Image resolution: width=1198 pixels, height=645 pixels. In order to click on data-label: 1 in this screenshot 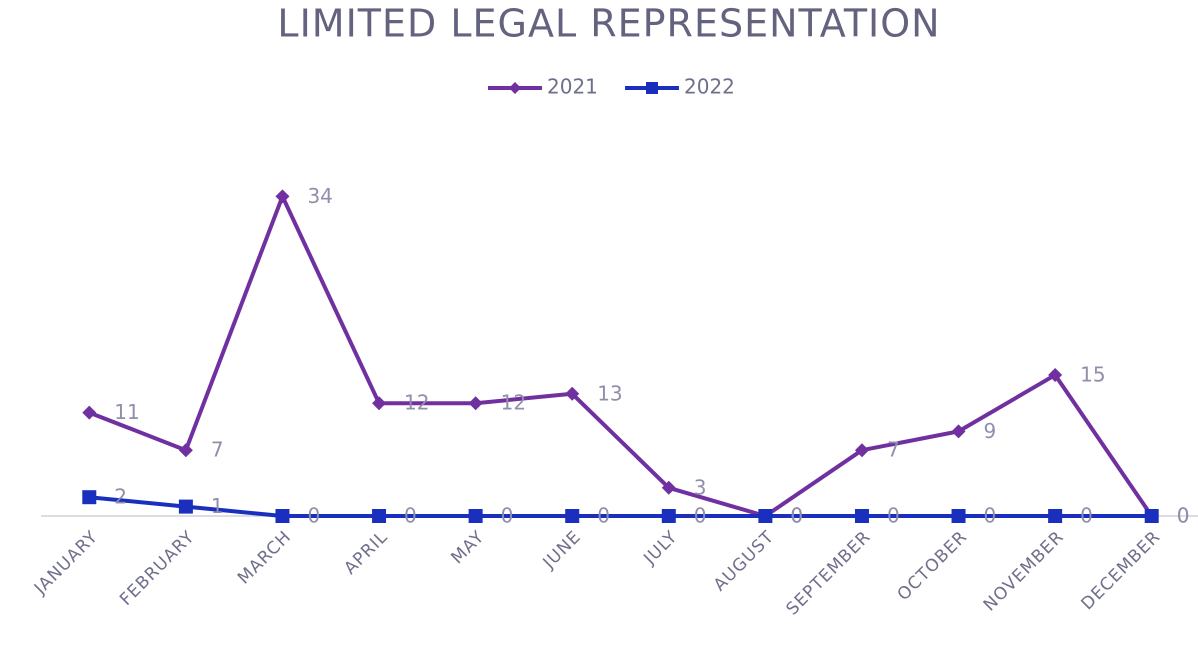, I will do `click(217, 506)`.